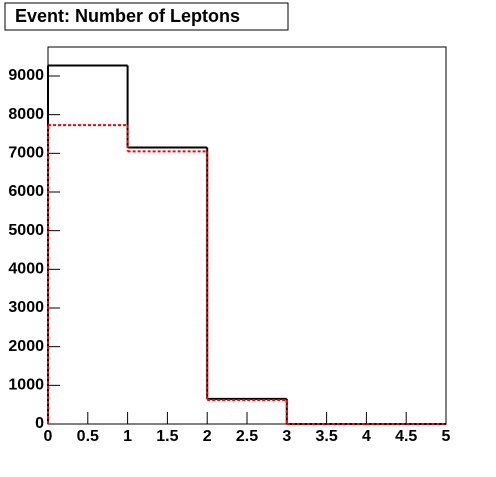 The height and width of the screenshot is (477, 496). I want to click on y-tick-label: 1000, so click(26, 385).